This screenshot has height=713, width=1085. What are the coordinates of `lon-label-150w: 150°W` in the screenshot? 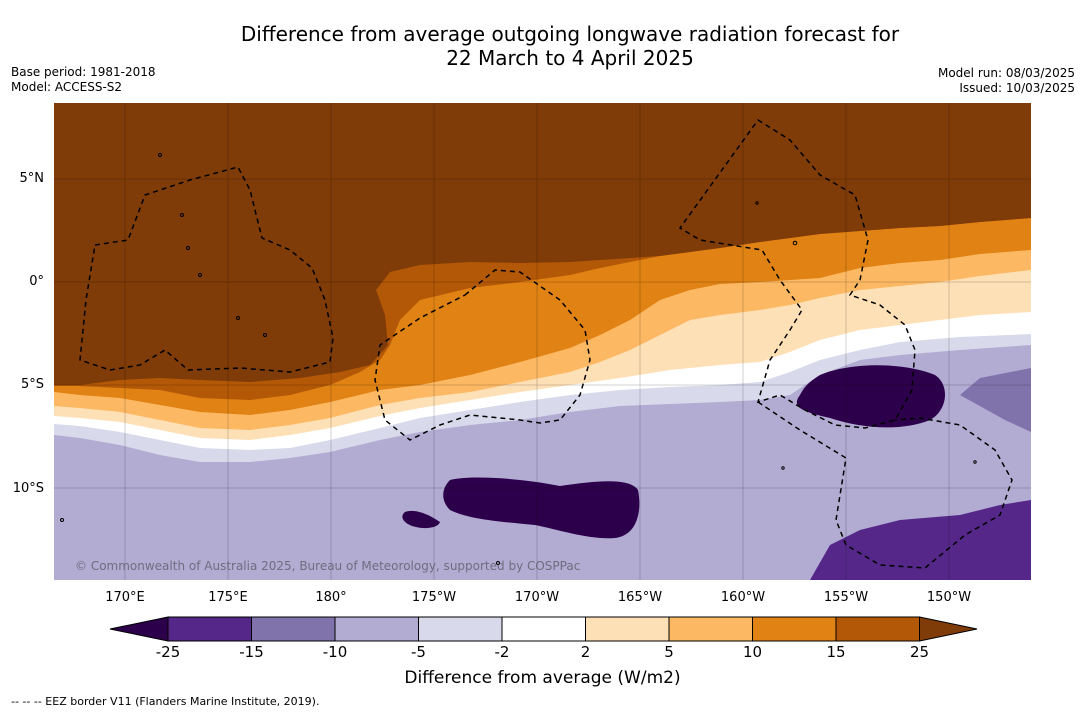 It's located at (949, 597).